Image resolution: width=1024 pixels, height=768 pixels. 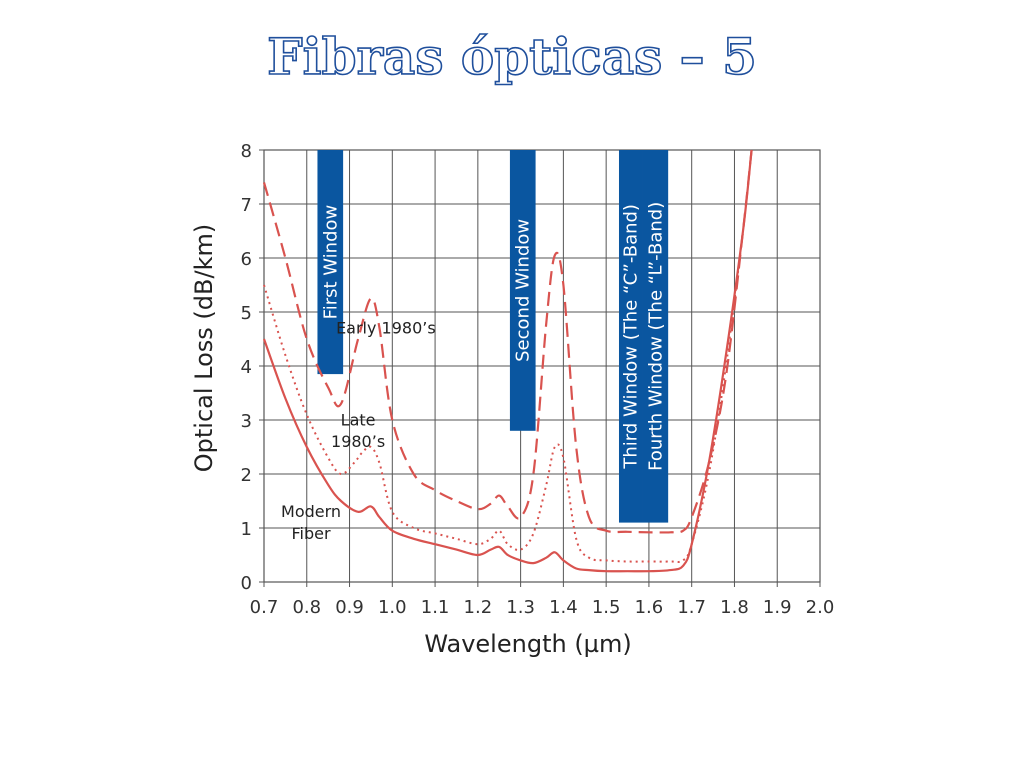 What do you see at coordinates (349, 607) in the screenshot?
I see `x-tick-label: 0.9` at bounding box center [349, 607].